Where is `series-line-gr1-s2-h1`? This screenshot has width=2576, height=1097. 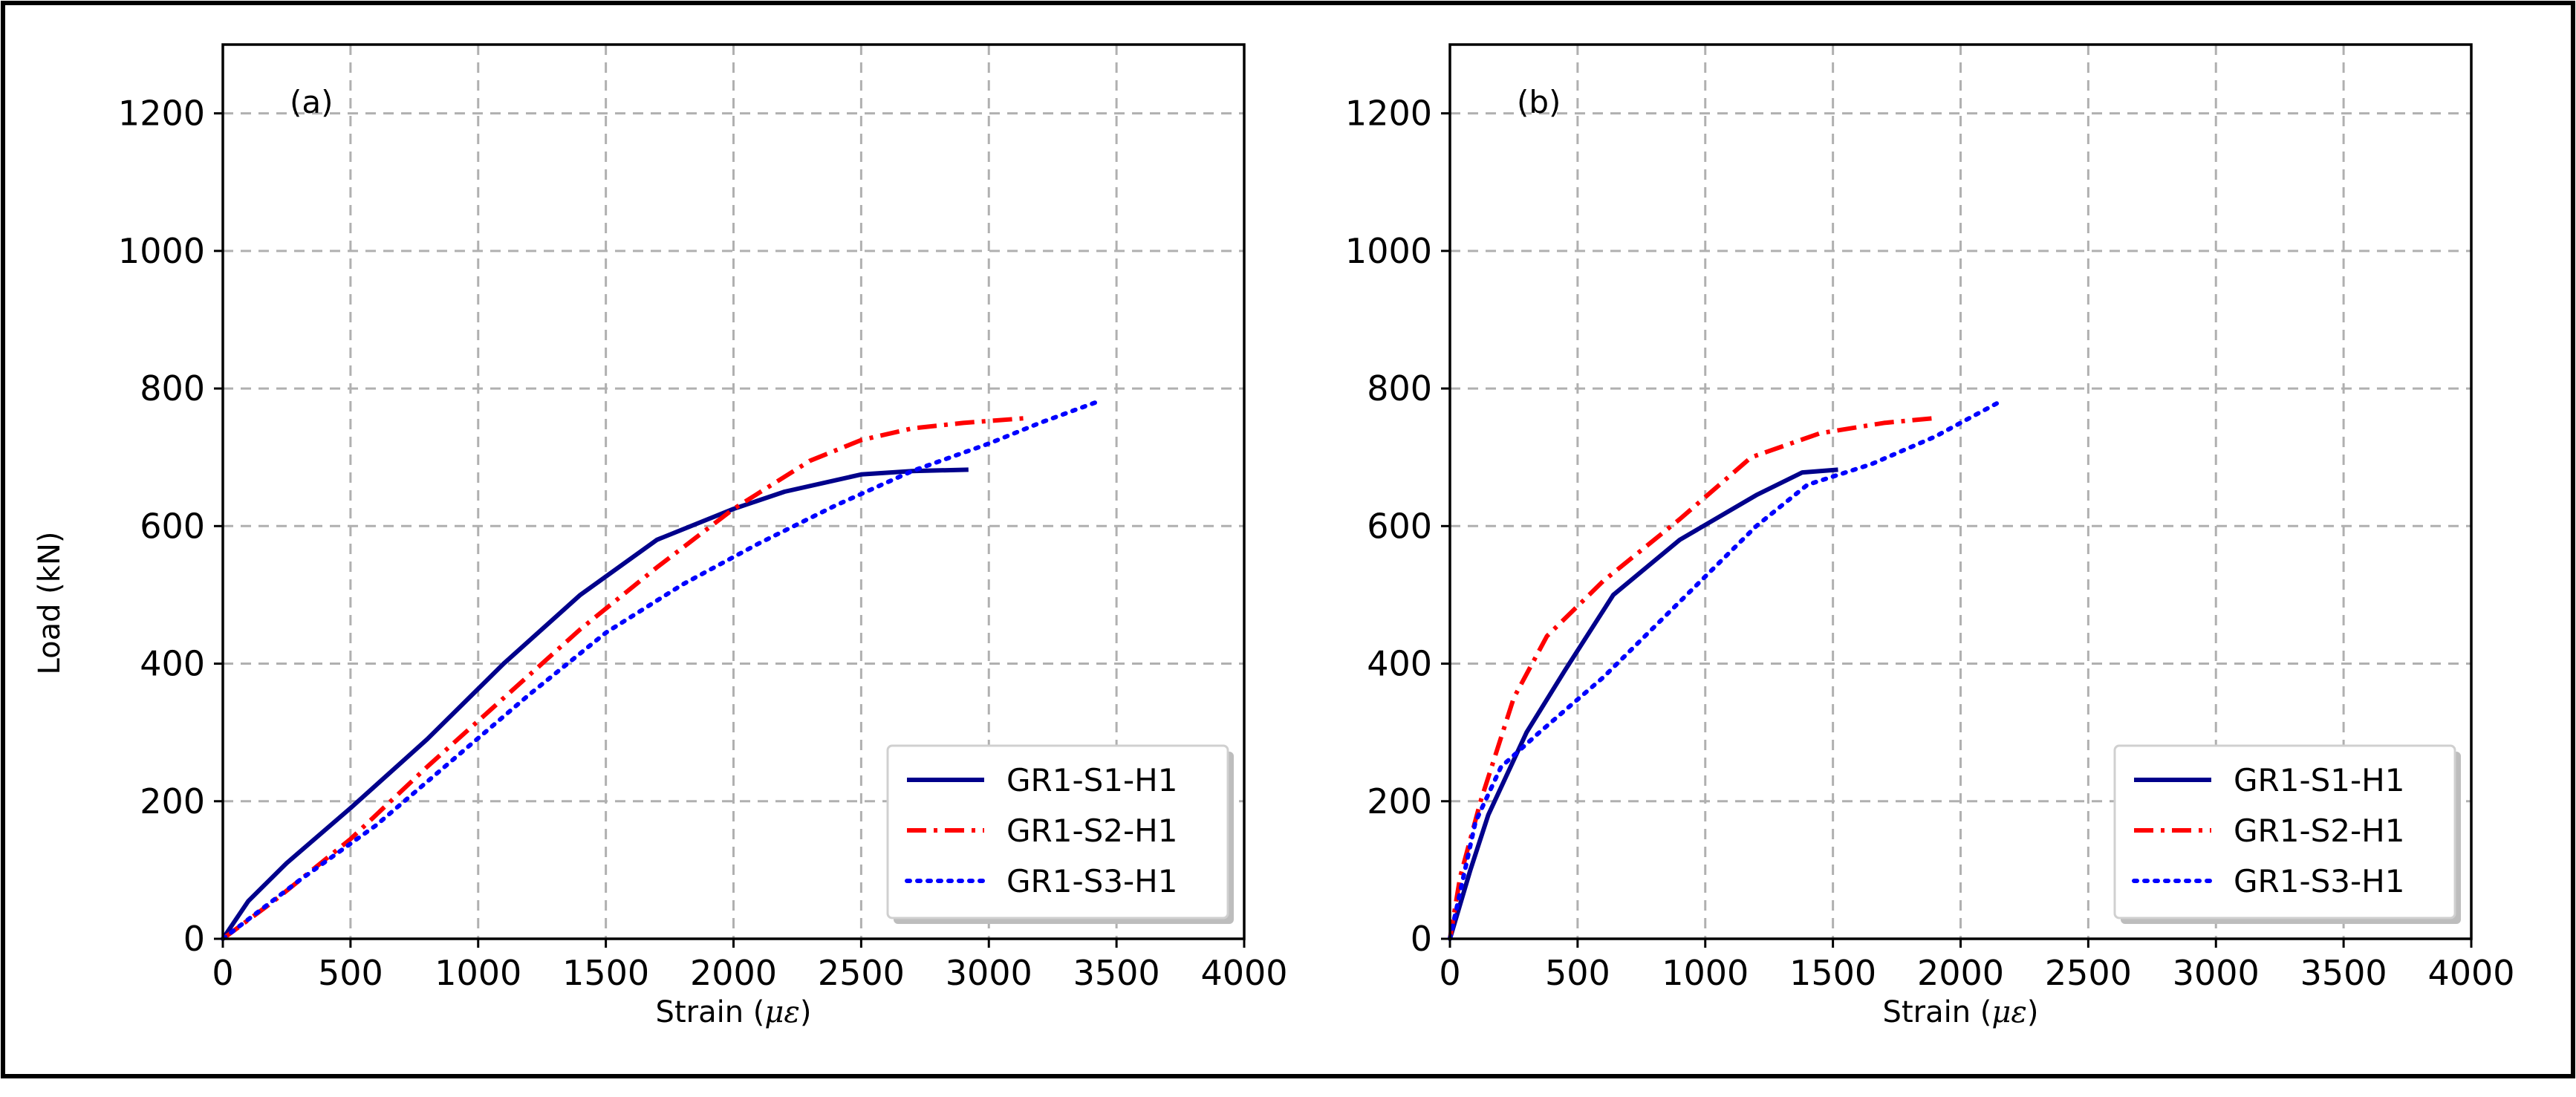 series-line-gr1-s2-h1 is located at coordinates (1692, 677).